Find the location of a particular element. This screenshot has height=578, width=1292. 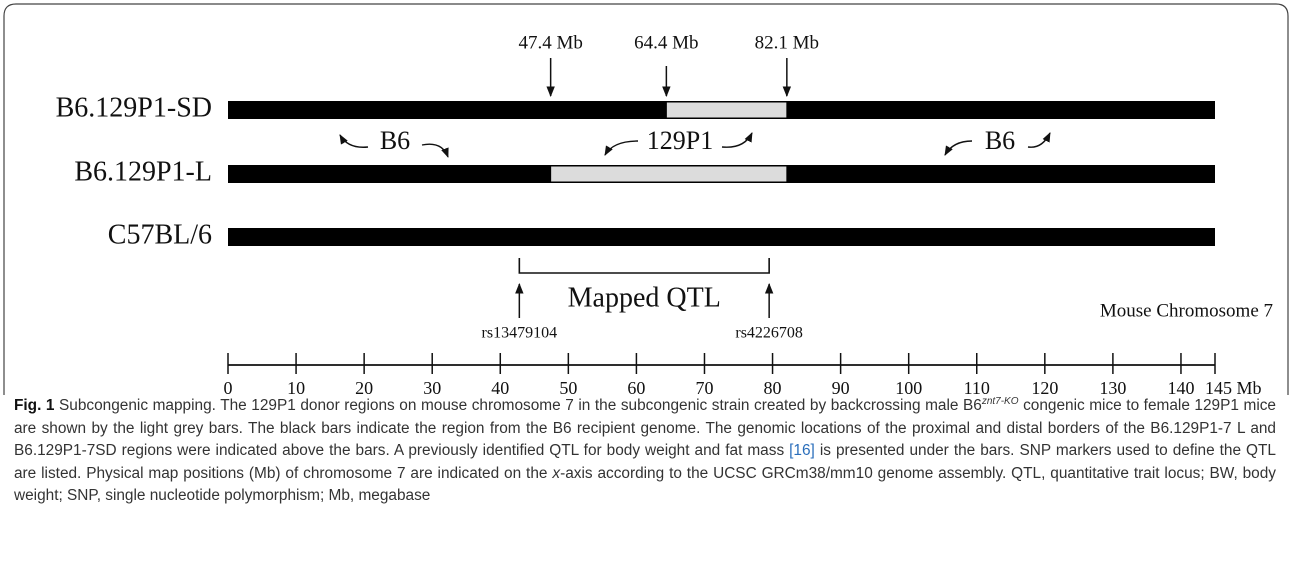

x-tick-label: 140 is located at coordinates (1180, 386).